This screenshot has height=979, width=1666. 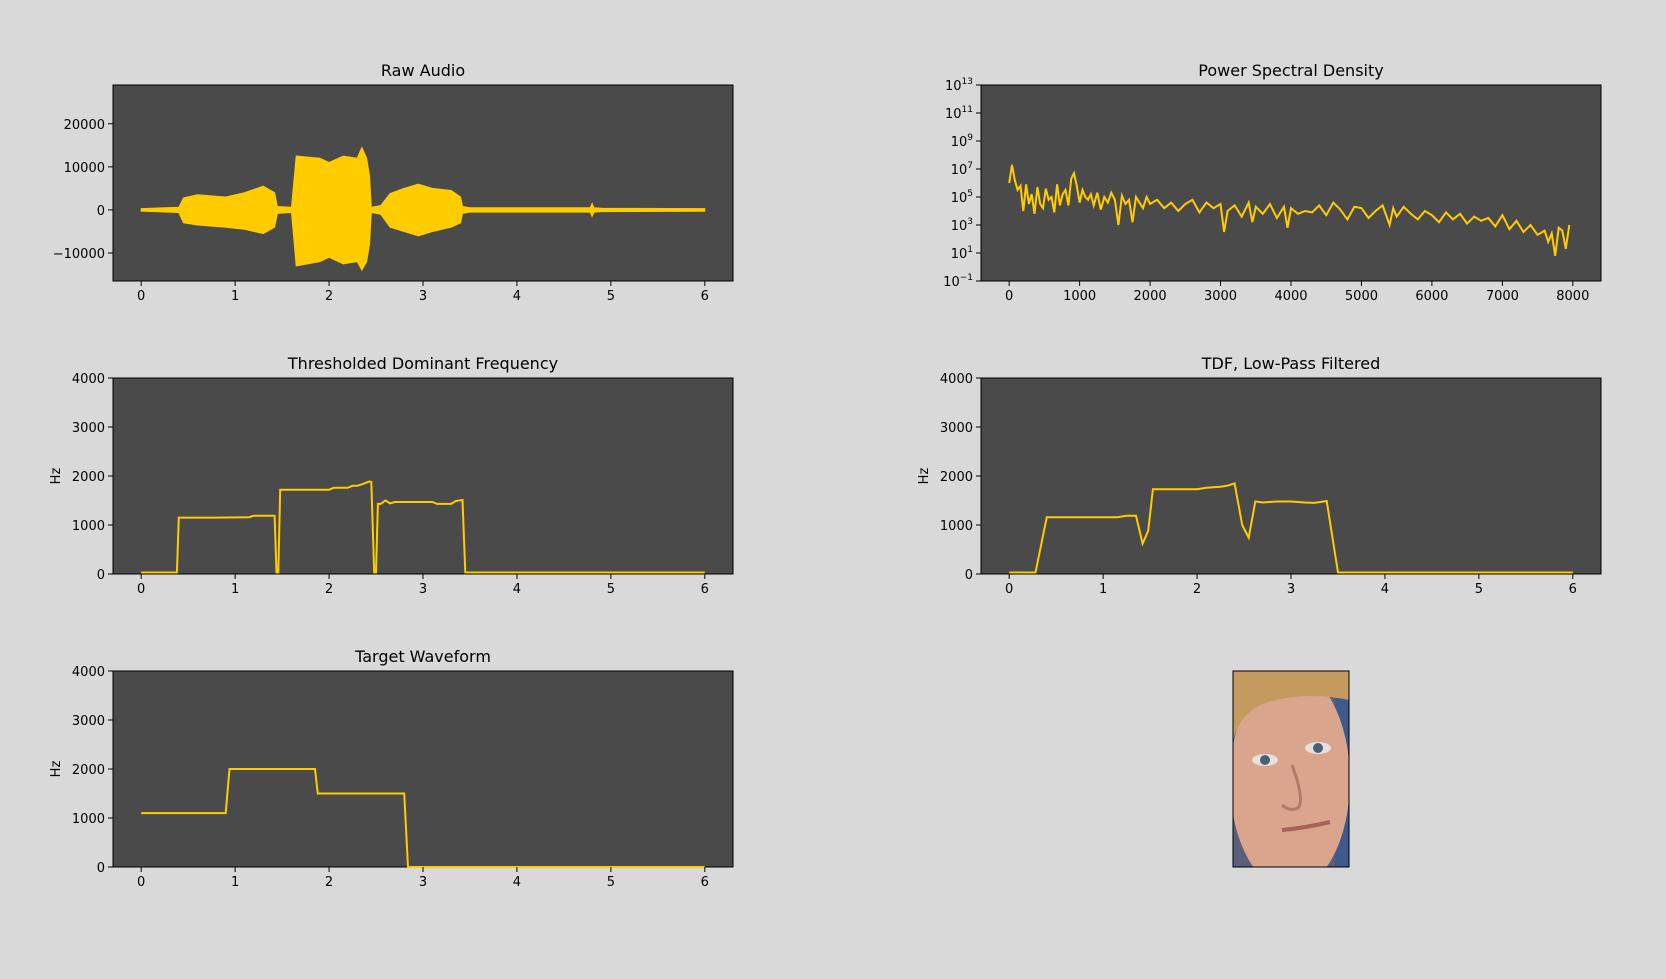 What do you see at coordinates (88, 672) in the screenshot?
I see `target-y-tick-label: 4000` at bounding box center [88, 672].